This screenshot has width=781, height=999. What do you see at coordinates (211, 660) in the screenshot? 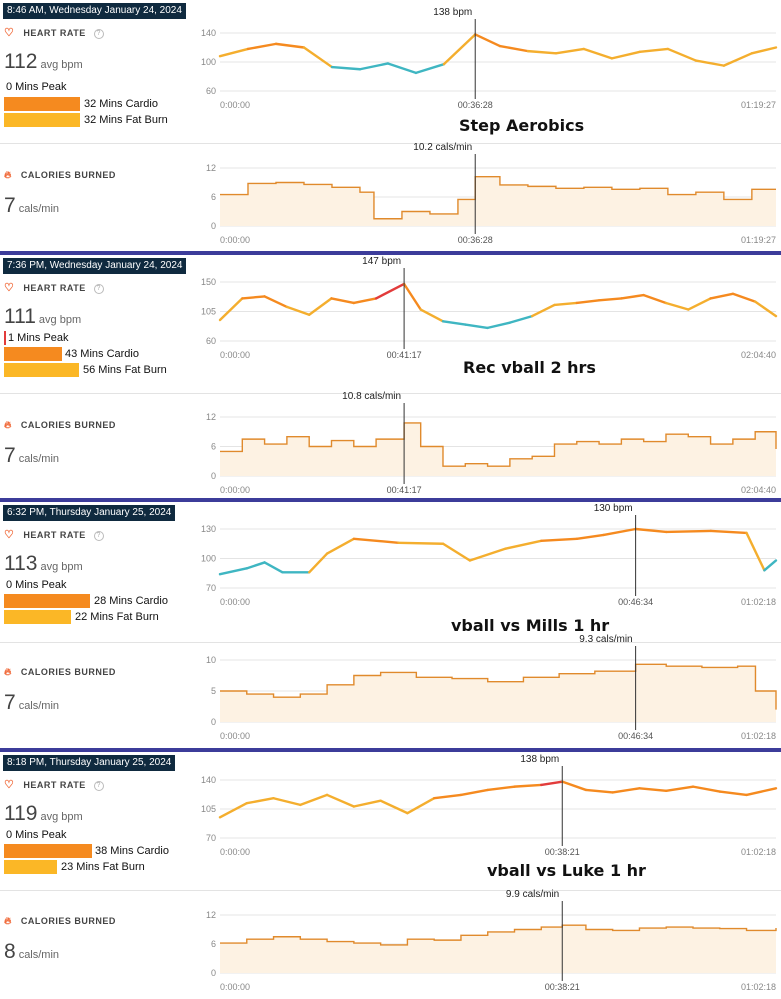
I see `y-tick-label: 10` at bounding box center [211, 660].